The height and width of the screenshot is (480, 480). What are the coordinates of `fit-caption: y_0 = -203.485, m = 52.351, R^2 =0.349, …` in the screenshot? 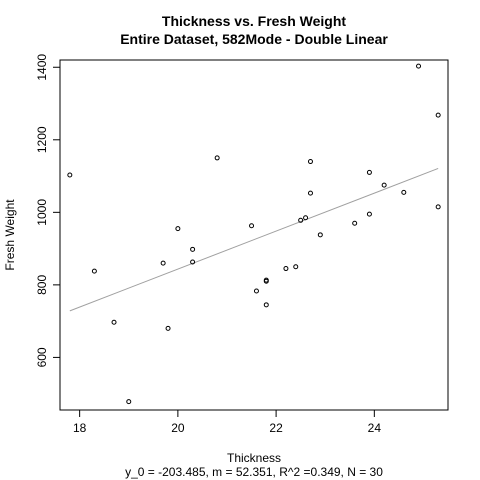 It's located at (254, 472).